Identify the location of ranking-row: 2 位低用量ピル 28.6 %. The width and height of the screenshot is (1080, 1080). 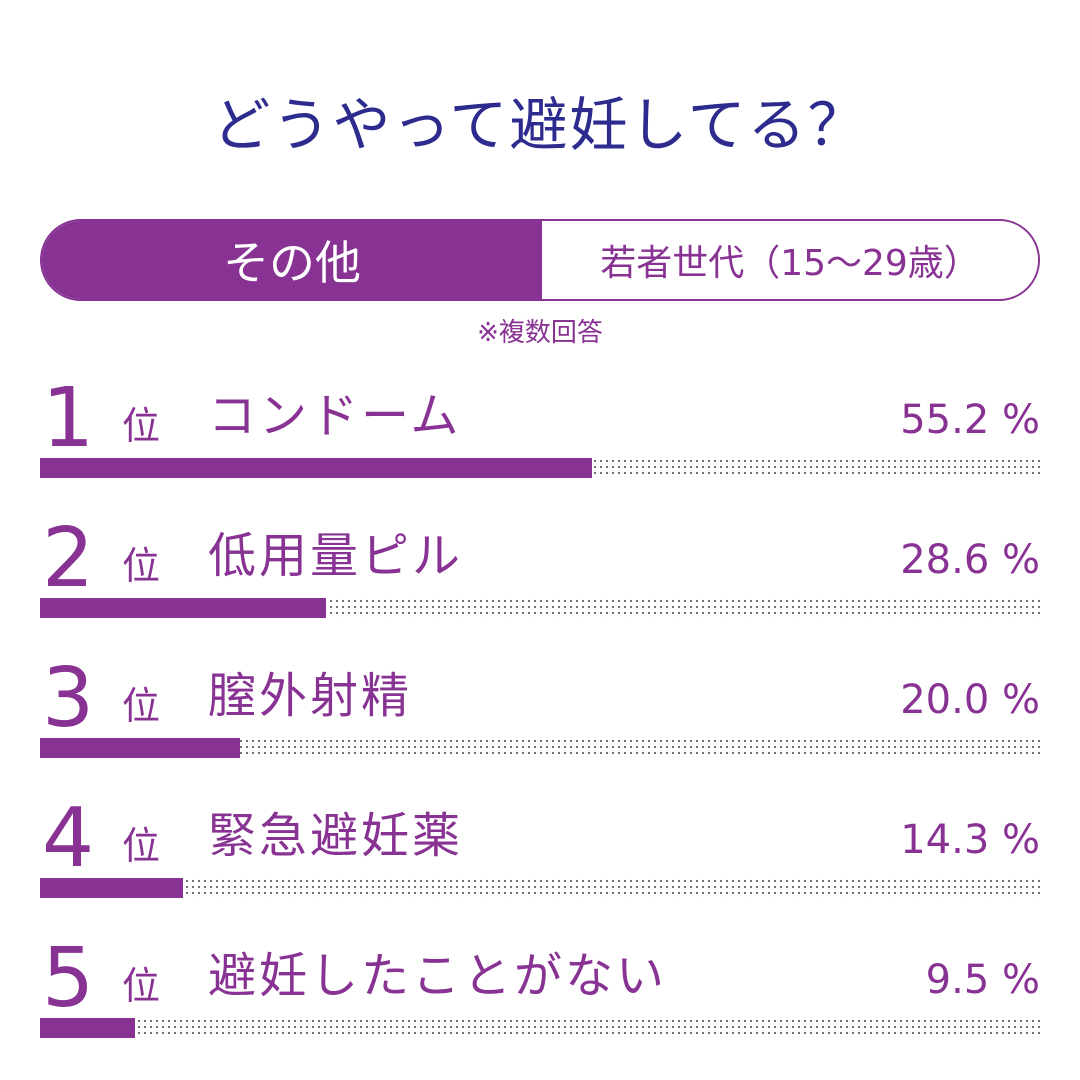
(540, 573).